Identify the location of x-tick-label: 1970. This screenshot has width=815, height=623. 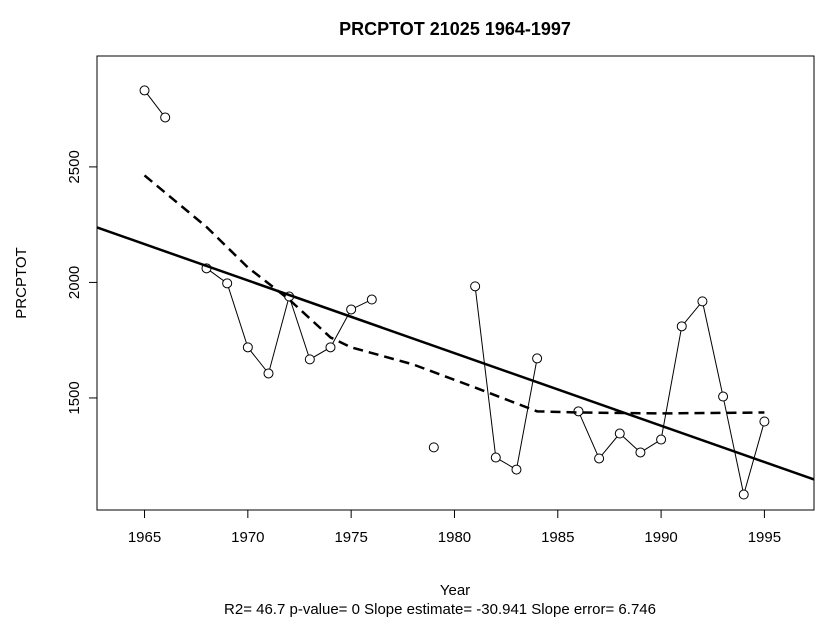
(247, 537).